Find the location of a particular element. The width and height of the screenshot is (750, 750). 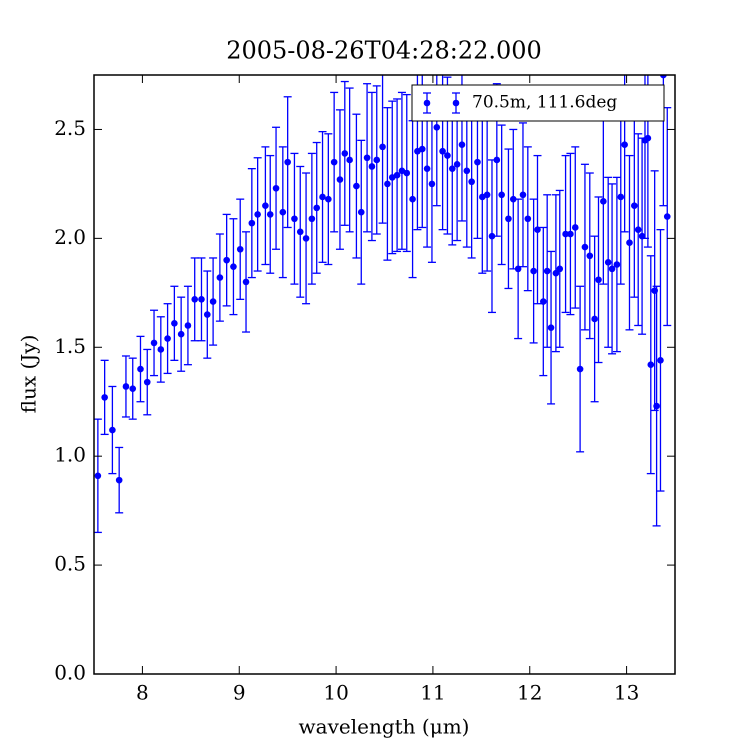

x-tick-label: 11 is located at coordinates (432, 693).